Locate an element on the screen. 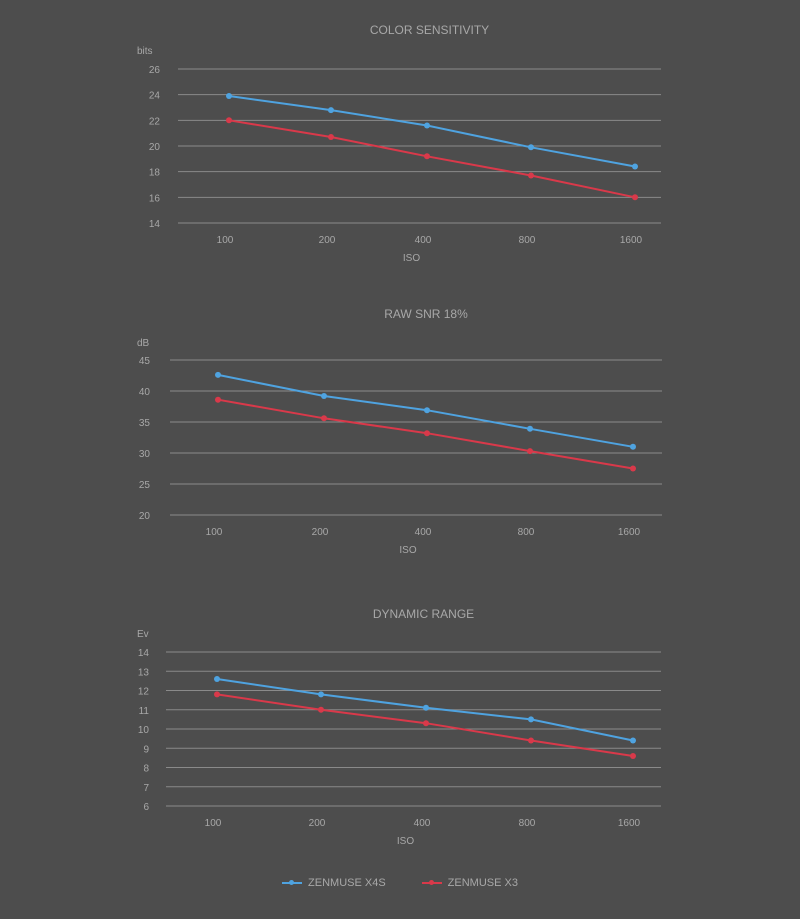 This screenshot has width=800, height=919. y-tick-label-0-4: 18 is located at coordinates (155, 173).